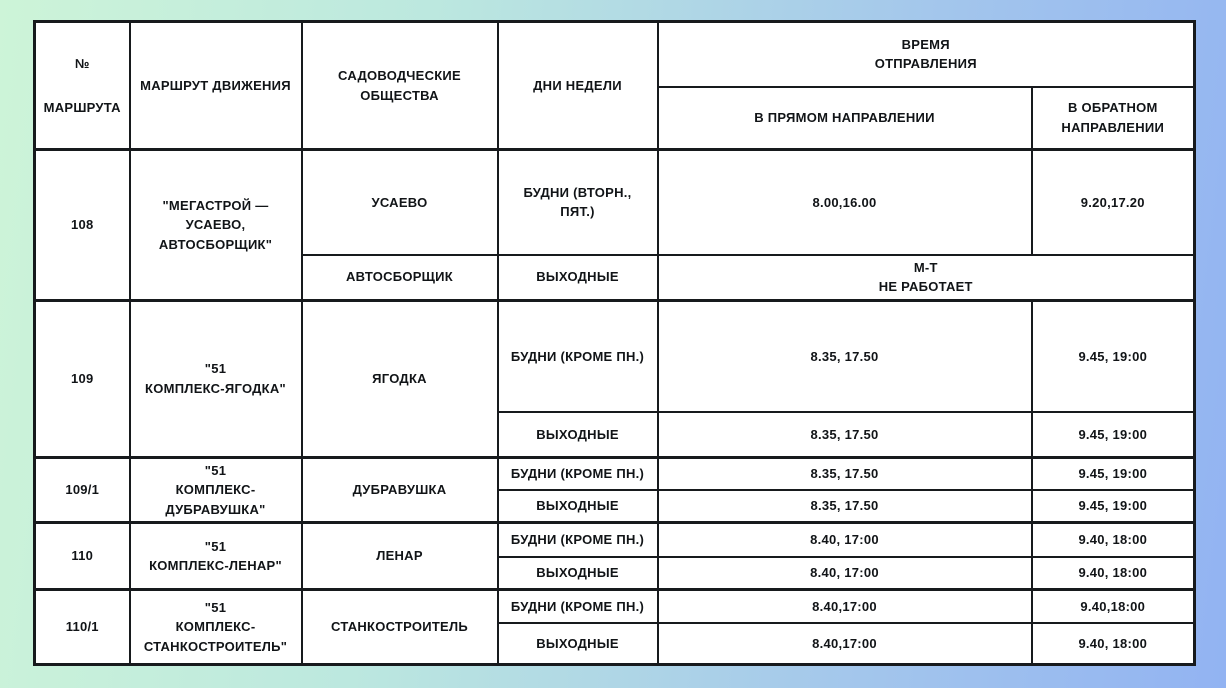 This screenshot has width=1226, height=688. I want to click on cell-society: АВТОСБОРЩИК, so click(399, 277).